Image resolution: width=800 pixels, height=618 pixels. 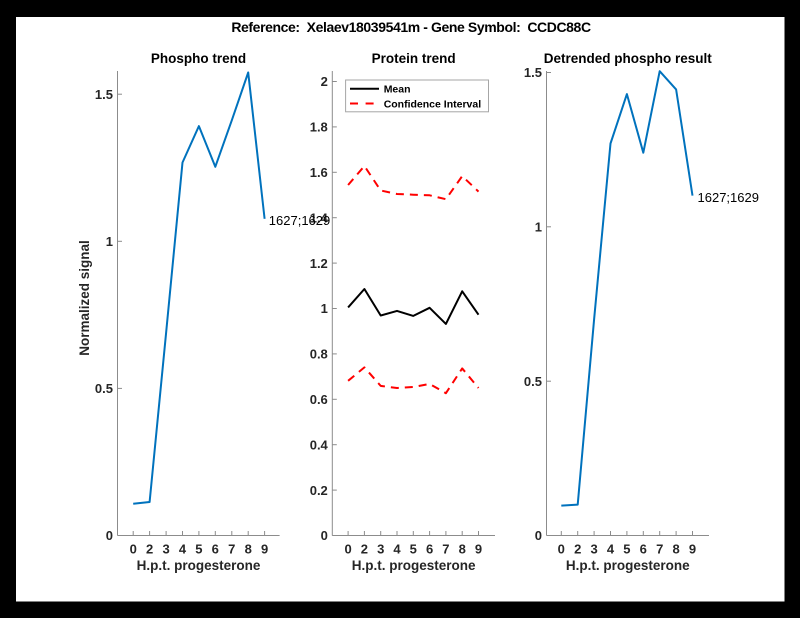 What do you see at coordinates (319, 490) in the screenshot?
I see `svg-text: 0.2` at bounding box center [319, 490].